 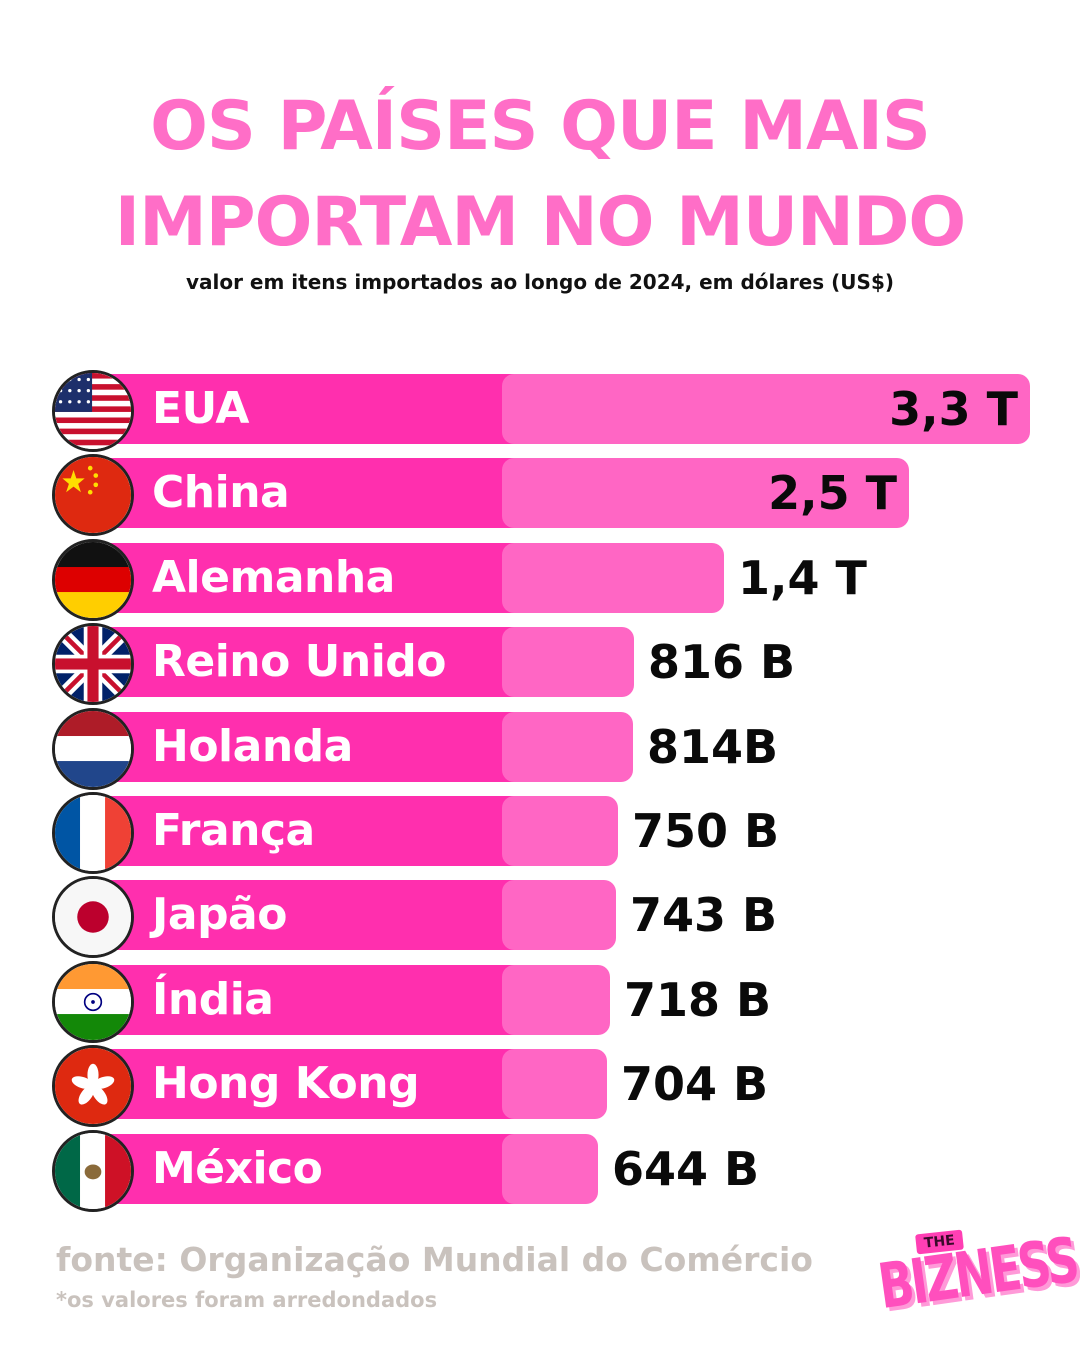 I want to click on country-label: Reino Unido, so click(x=299, y=662).